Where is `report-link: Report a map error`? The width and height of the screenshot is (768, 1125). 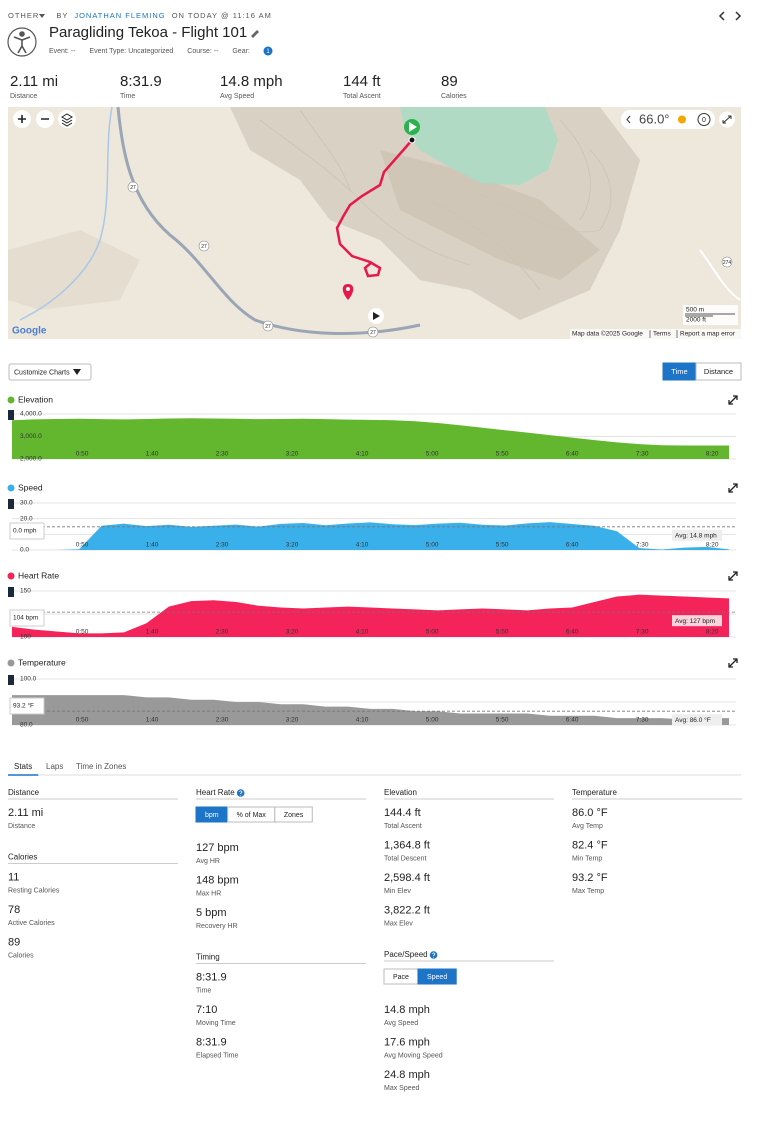
report-link: Report a map error is located at coordinates (708, 334).